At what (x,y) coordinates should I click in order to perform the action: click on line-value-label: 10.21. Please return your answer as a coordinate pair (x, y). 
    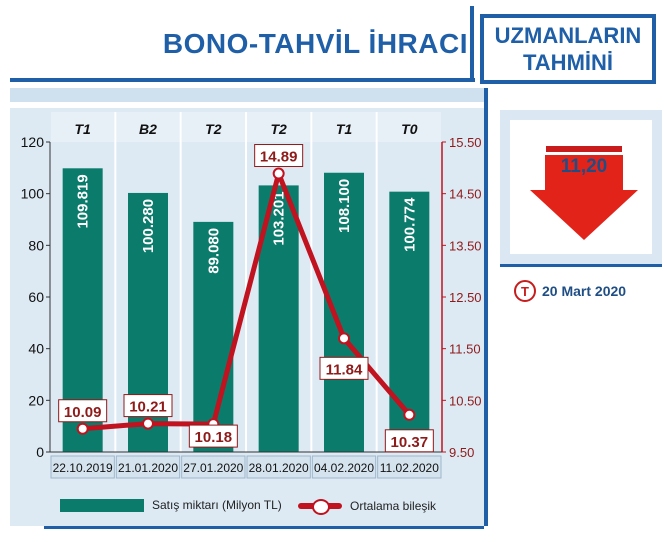
    Looking at the image, I should click on (148, 407).